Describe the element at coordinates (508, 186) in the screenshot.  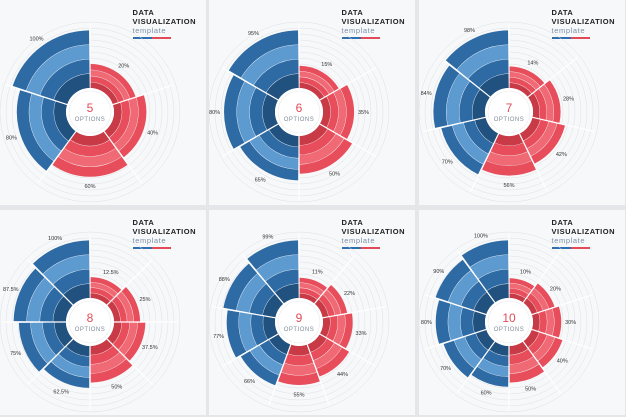
I see `slice-label-4: 56%` at that location.